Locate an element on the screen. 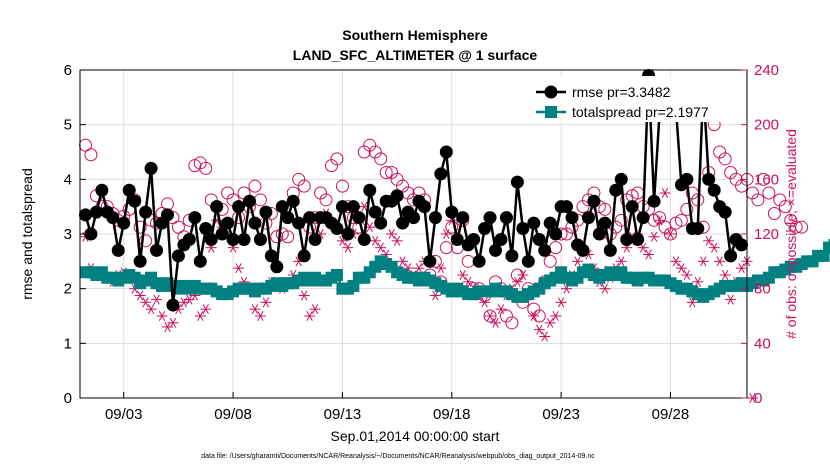 This screenshot has height=470, width=830. y-tick-label: 0 is located at coordinates (68, 398).